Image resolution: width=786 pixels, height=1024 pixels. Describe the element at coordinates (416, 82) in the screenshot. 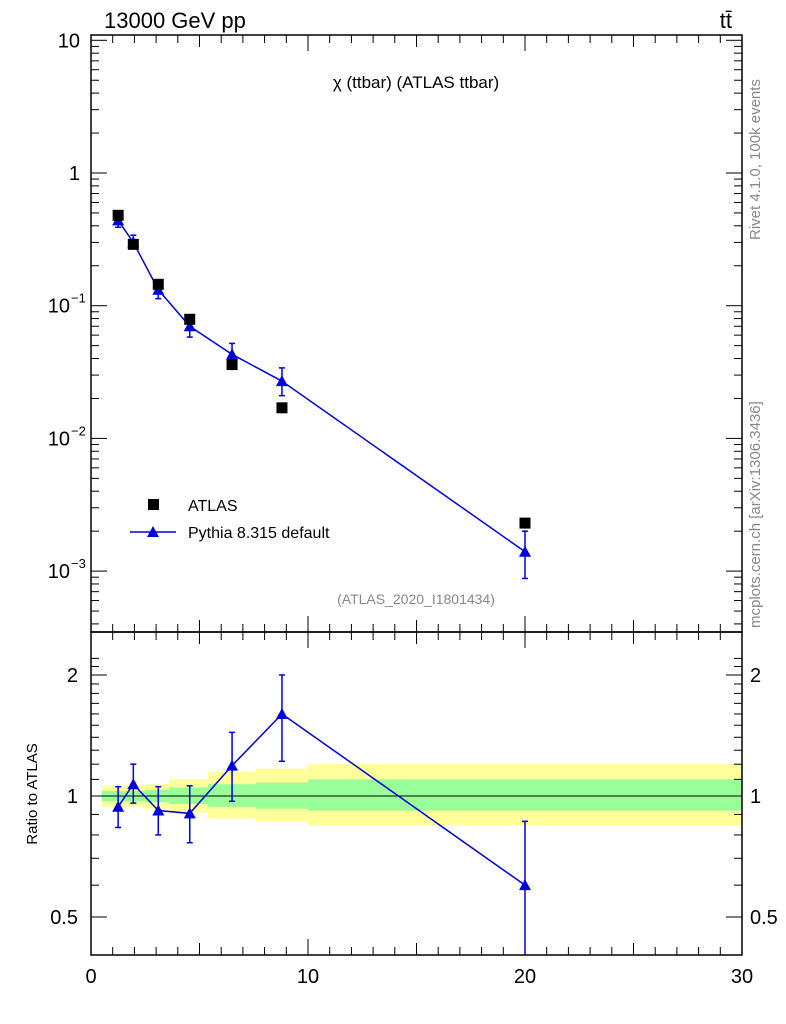

I see `main-plot-title: χ (ttbar) (ATLAS ttbar)` at that location.